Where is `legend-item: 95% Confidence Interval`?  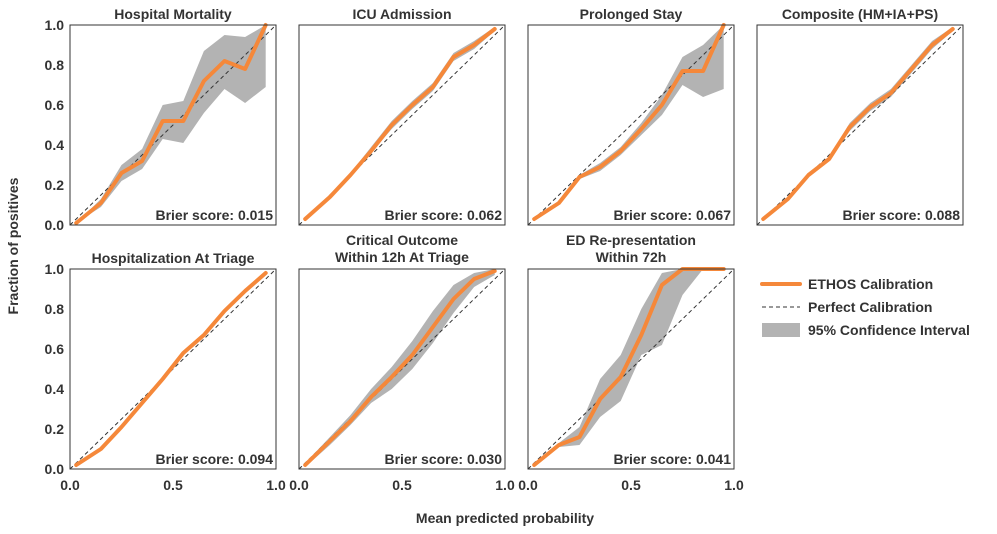 legend-item: 95% Confidence Interval is located at coordinates (866, 330).